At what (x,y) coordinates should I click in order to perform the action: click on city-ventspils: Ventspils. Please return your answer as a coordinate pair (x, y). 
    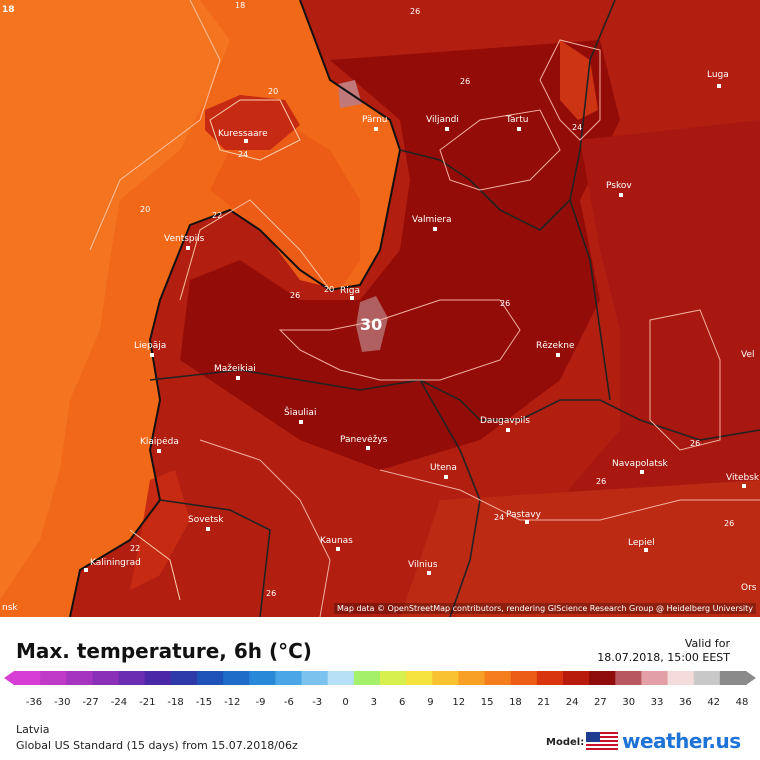
    Looking at the image, I should click on (184, 242).